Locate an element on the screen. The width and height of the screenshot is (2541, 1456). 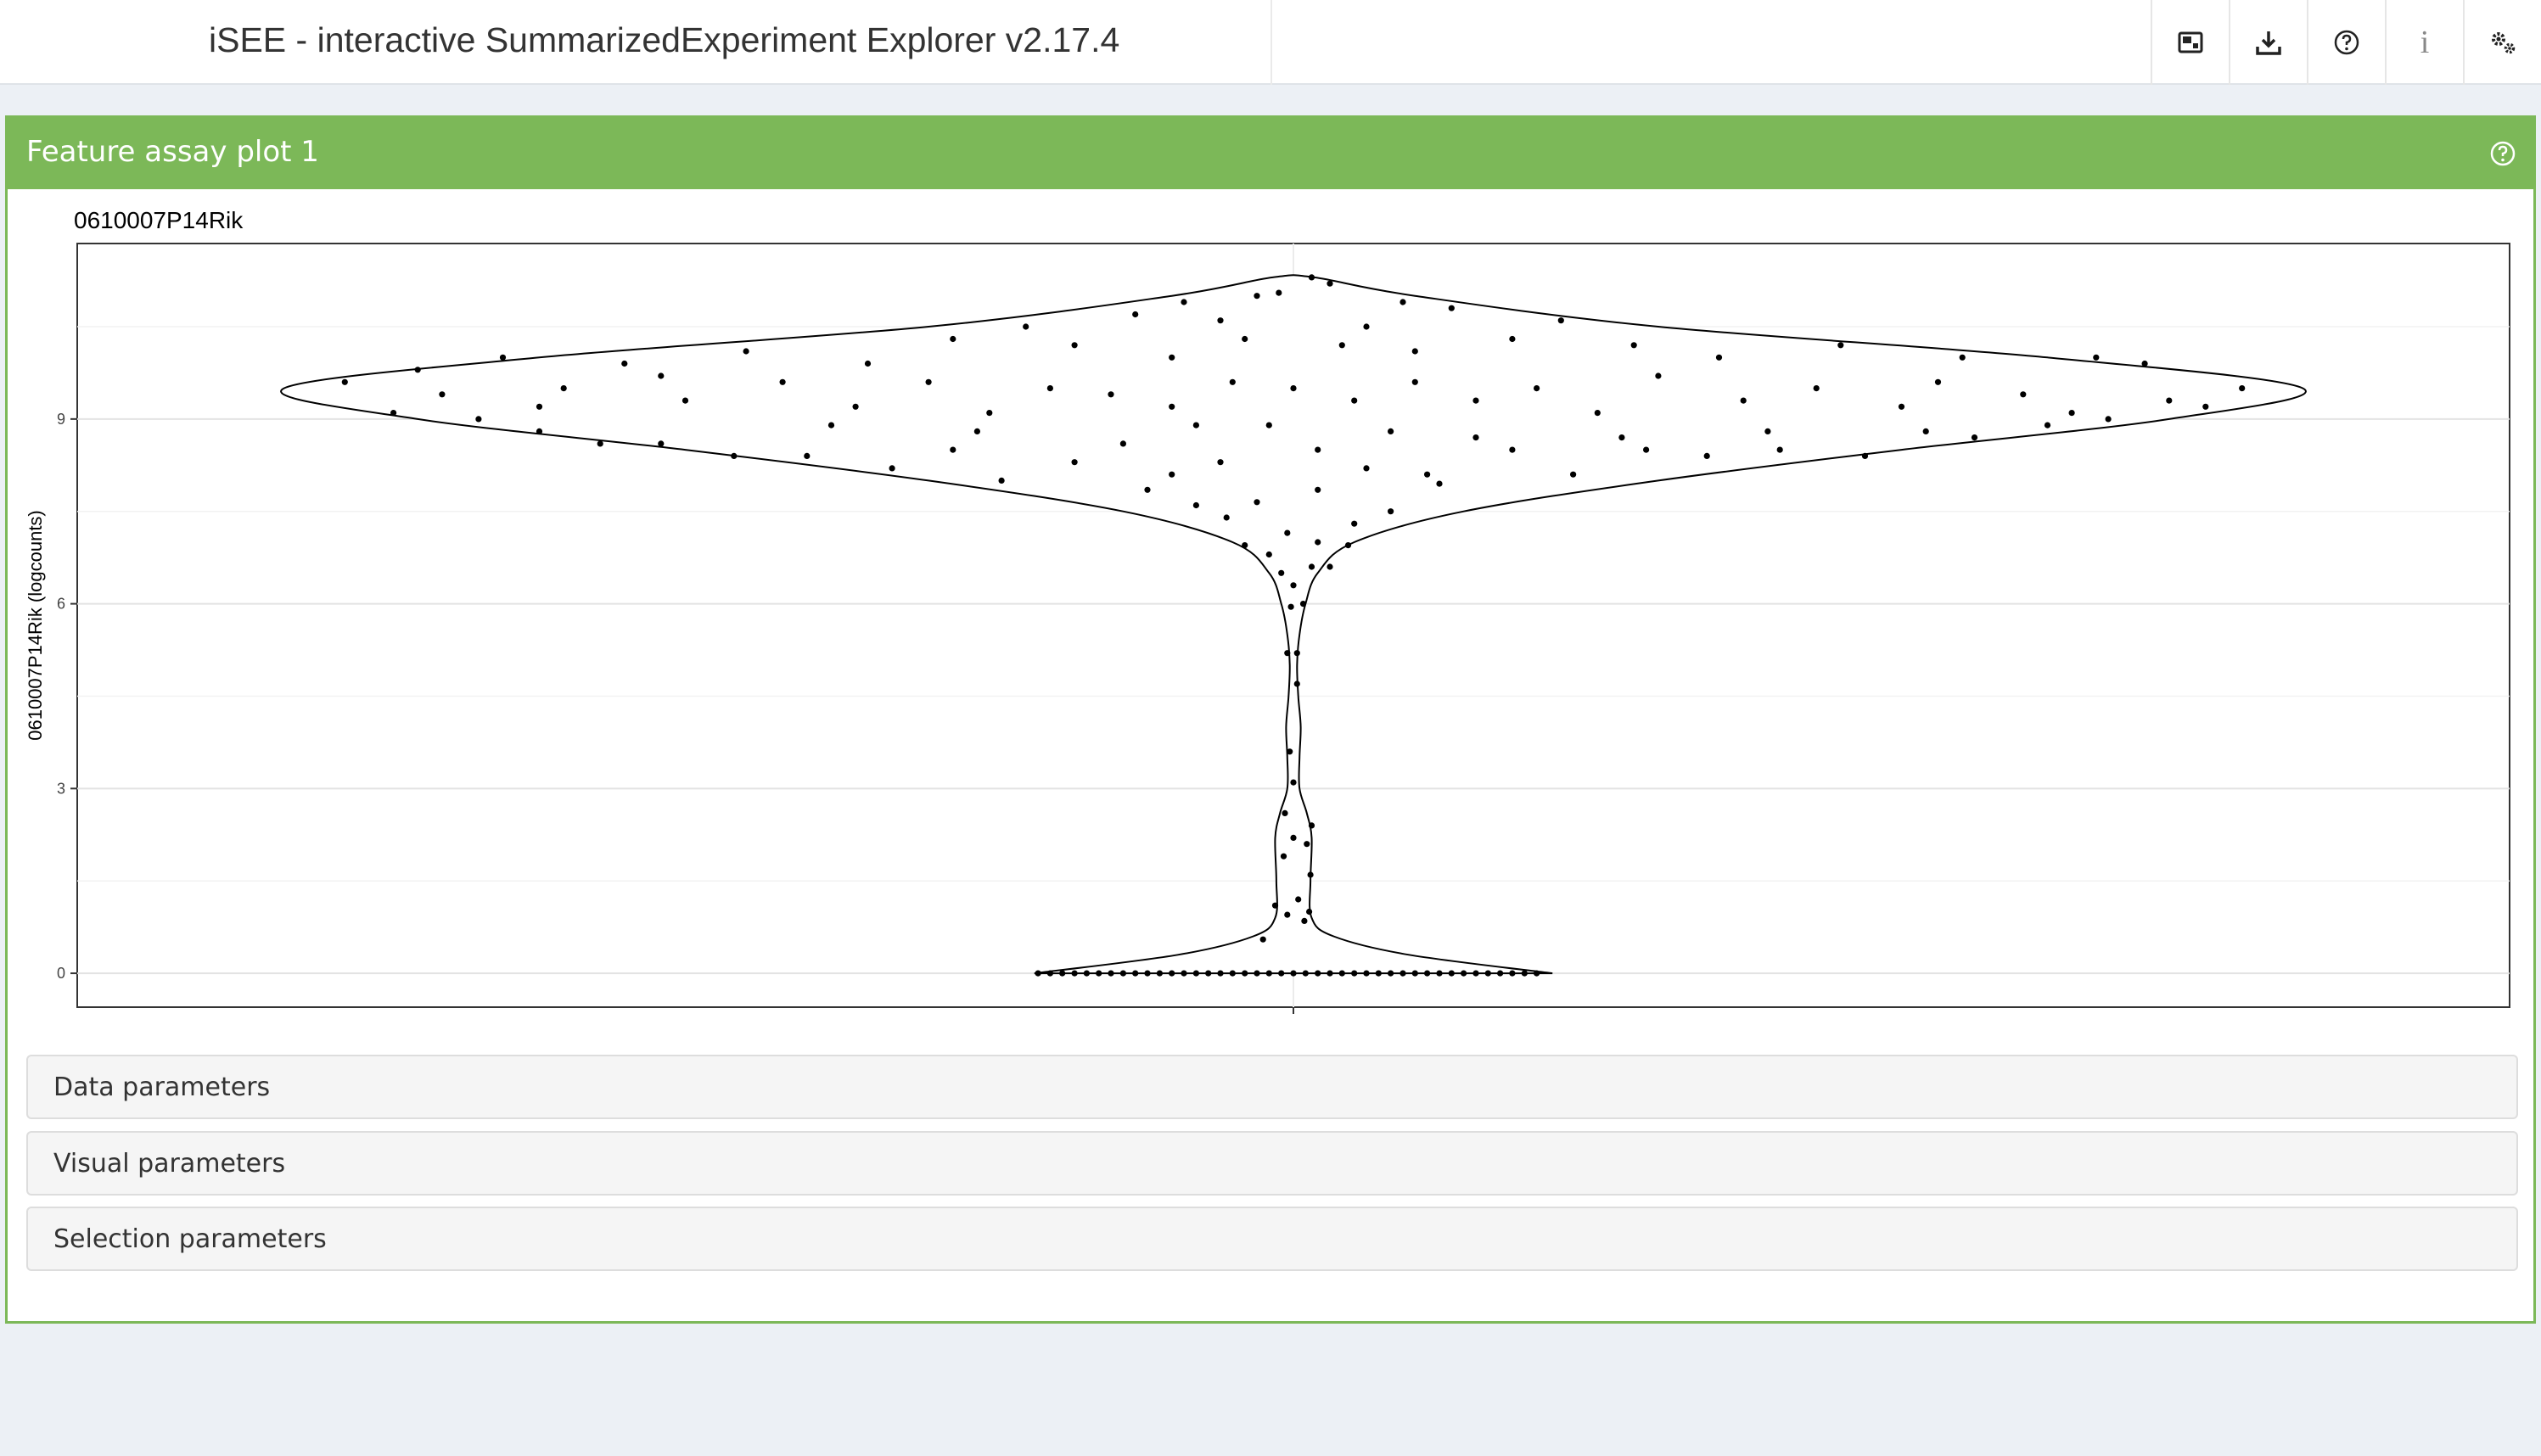
y-axis-ticks: 0 3 6 9 is located at coordinates (67, 696).